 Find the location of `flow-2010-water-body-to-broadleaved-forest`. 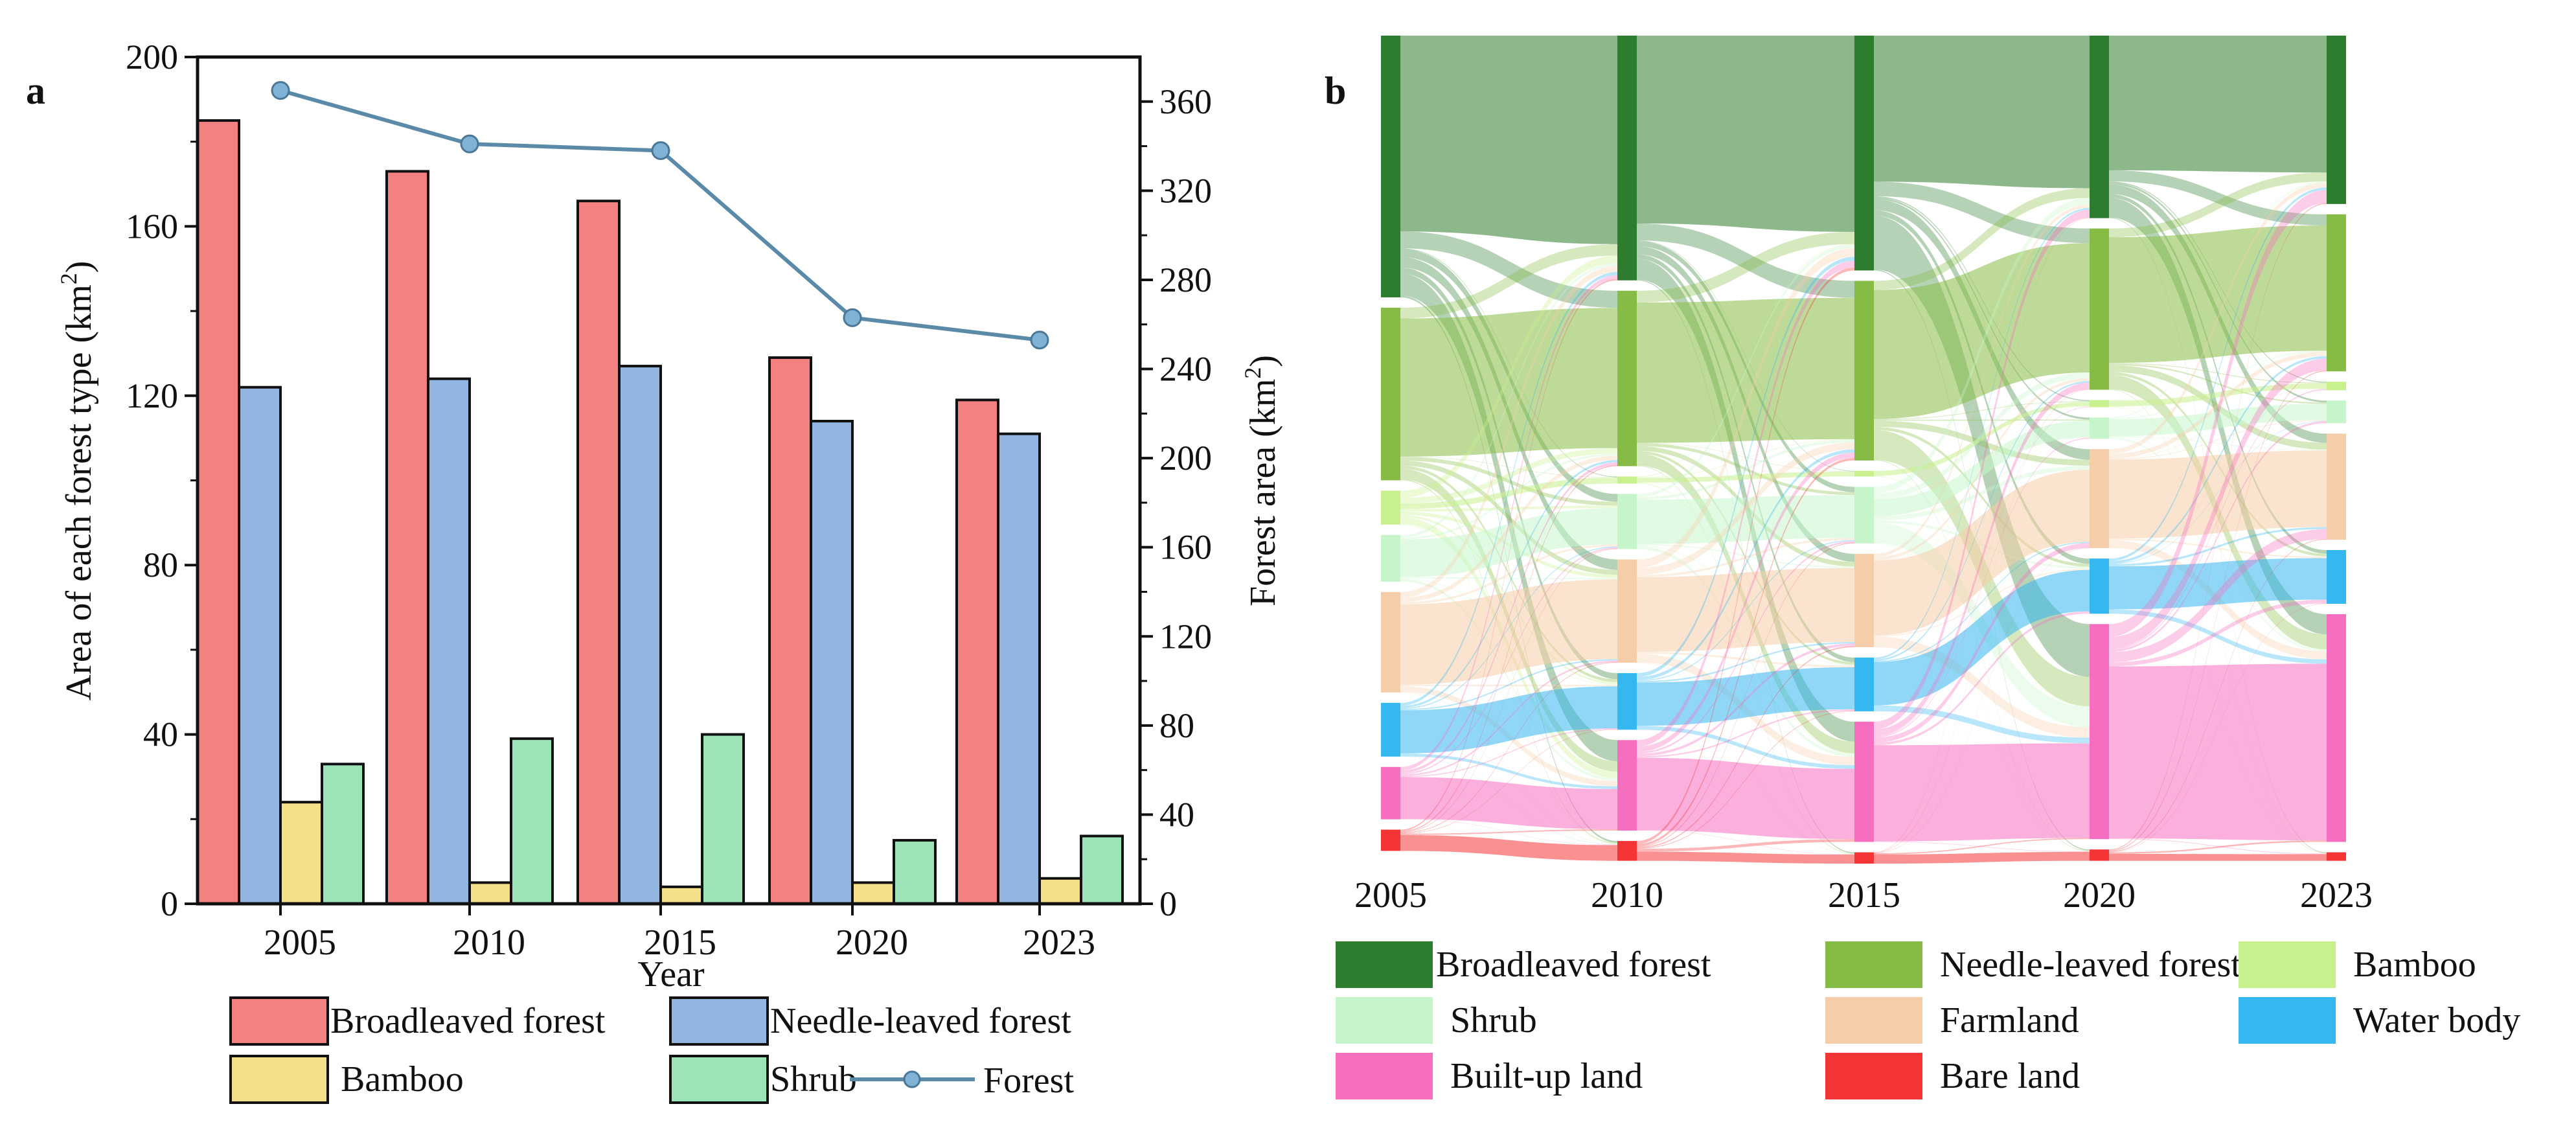

flow-2010-water-body-to-broadleaved-forest is located at coordinates (1746, 467).